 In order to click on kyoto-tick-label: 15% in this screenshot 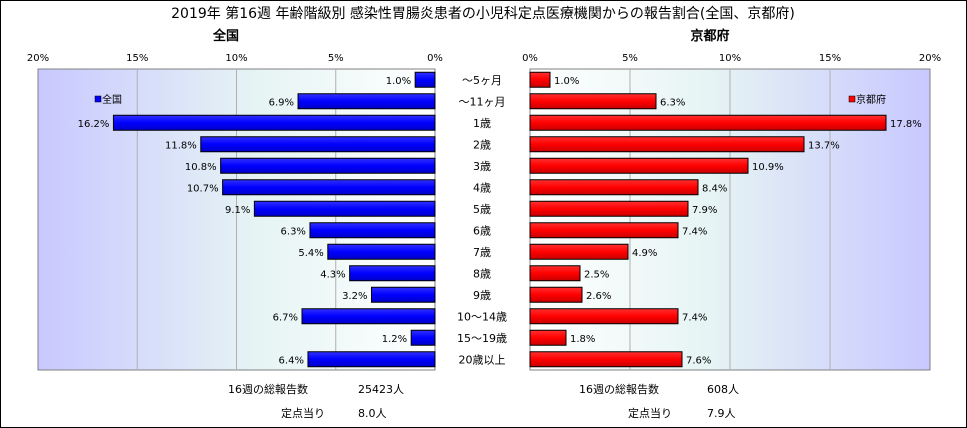, I will do `click(830, 58)`.